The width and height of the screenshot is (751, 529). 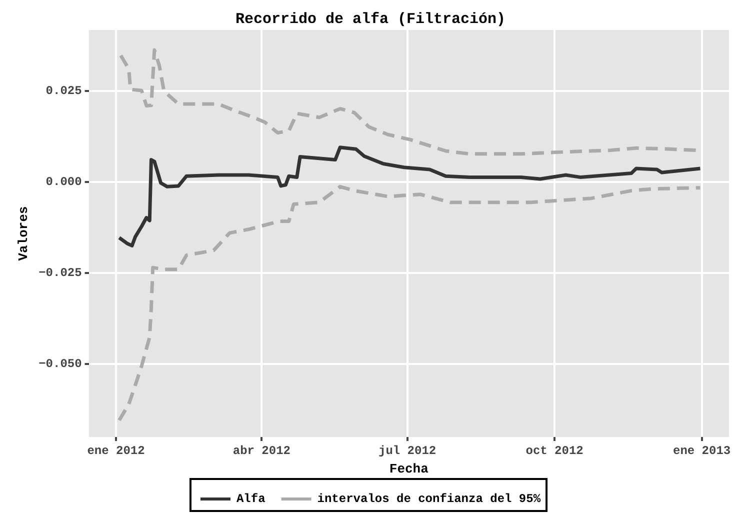 I want to click on y-axis-title: Valores, so click(x=24, y=233).